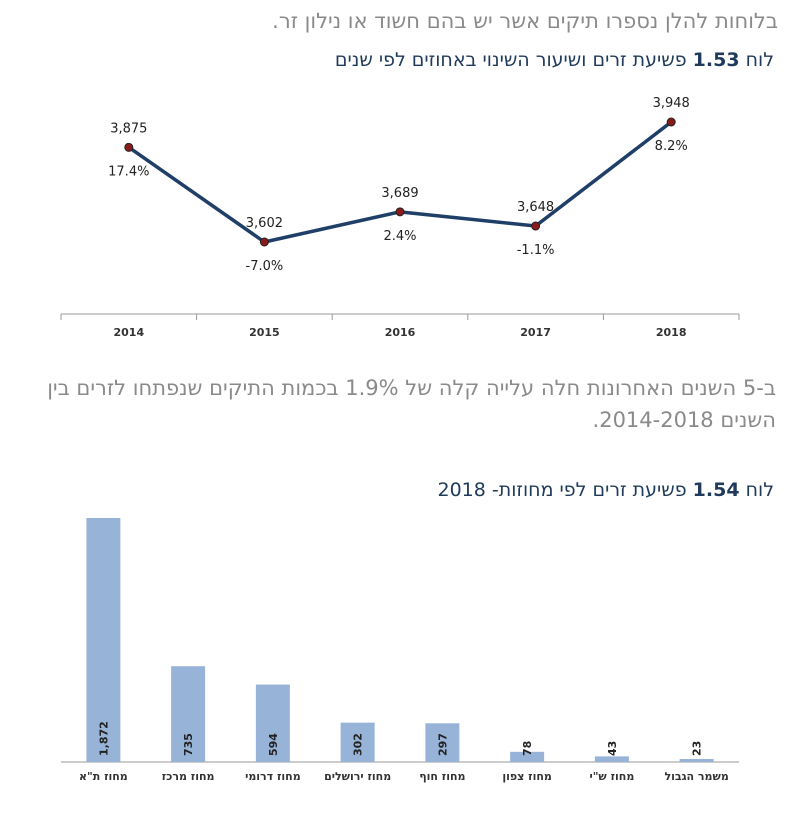  I want to click on bar-value-label: 302, so click(358, 744).